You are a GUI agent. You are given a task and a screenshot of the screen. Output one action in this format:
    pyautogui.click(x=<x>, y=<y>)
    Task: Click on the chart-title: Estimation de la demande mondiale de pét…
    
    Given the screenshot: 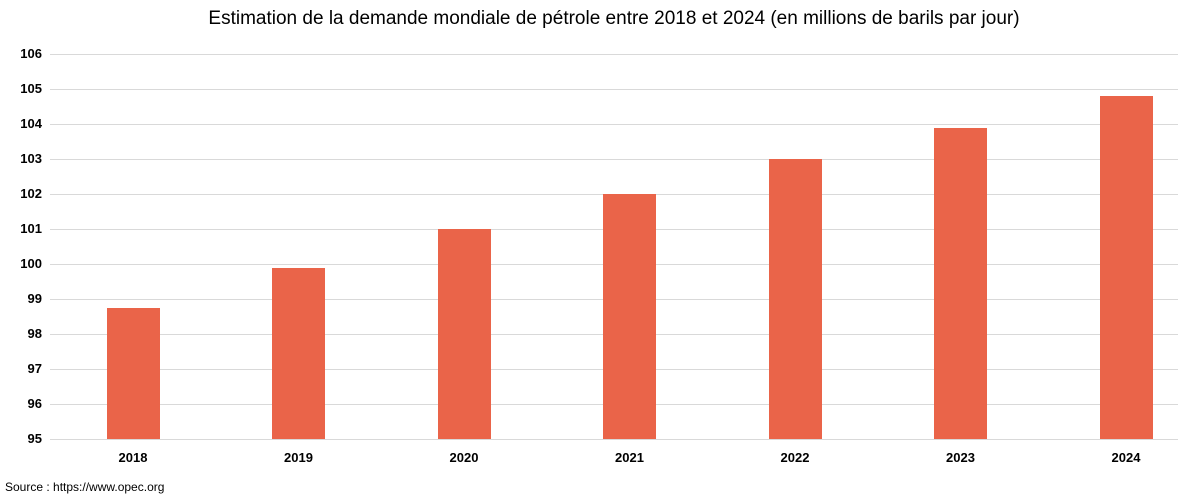 What is the action you would take?
    pyautogui.click(x=614, y=18)
    